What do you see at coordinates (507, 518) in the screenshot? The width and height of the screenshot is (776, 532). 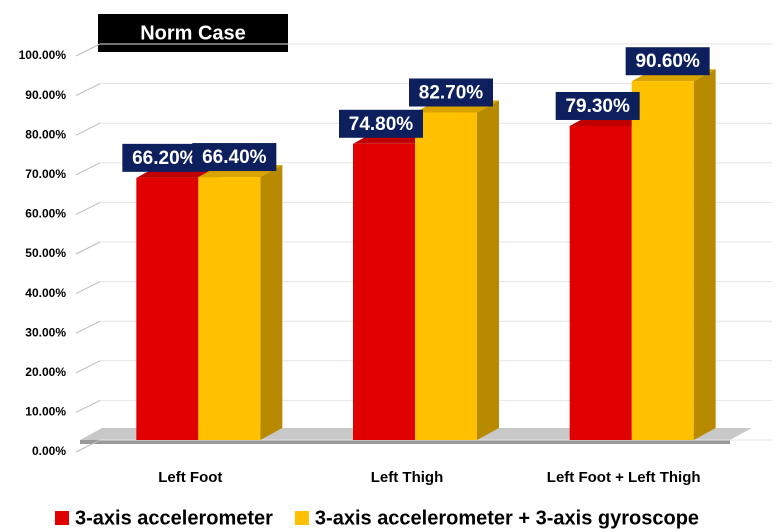 I see `legend-label: 3-axis accelerometer + 3-axis gyroscope` at bounding box center [507, 518].